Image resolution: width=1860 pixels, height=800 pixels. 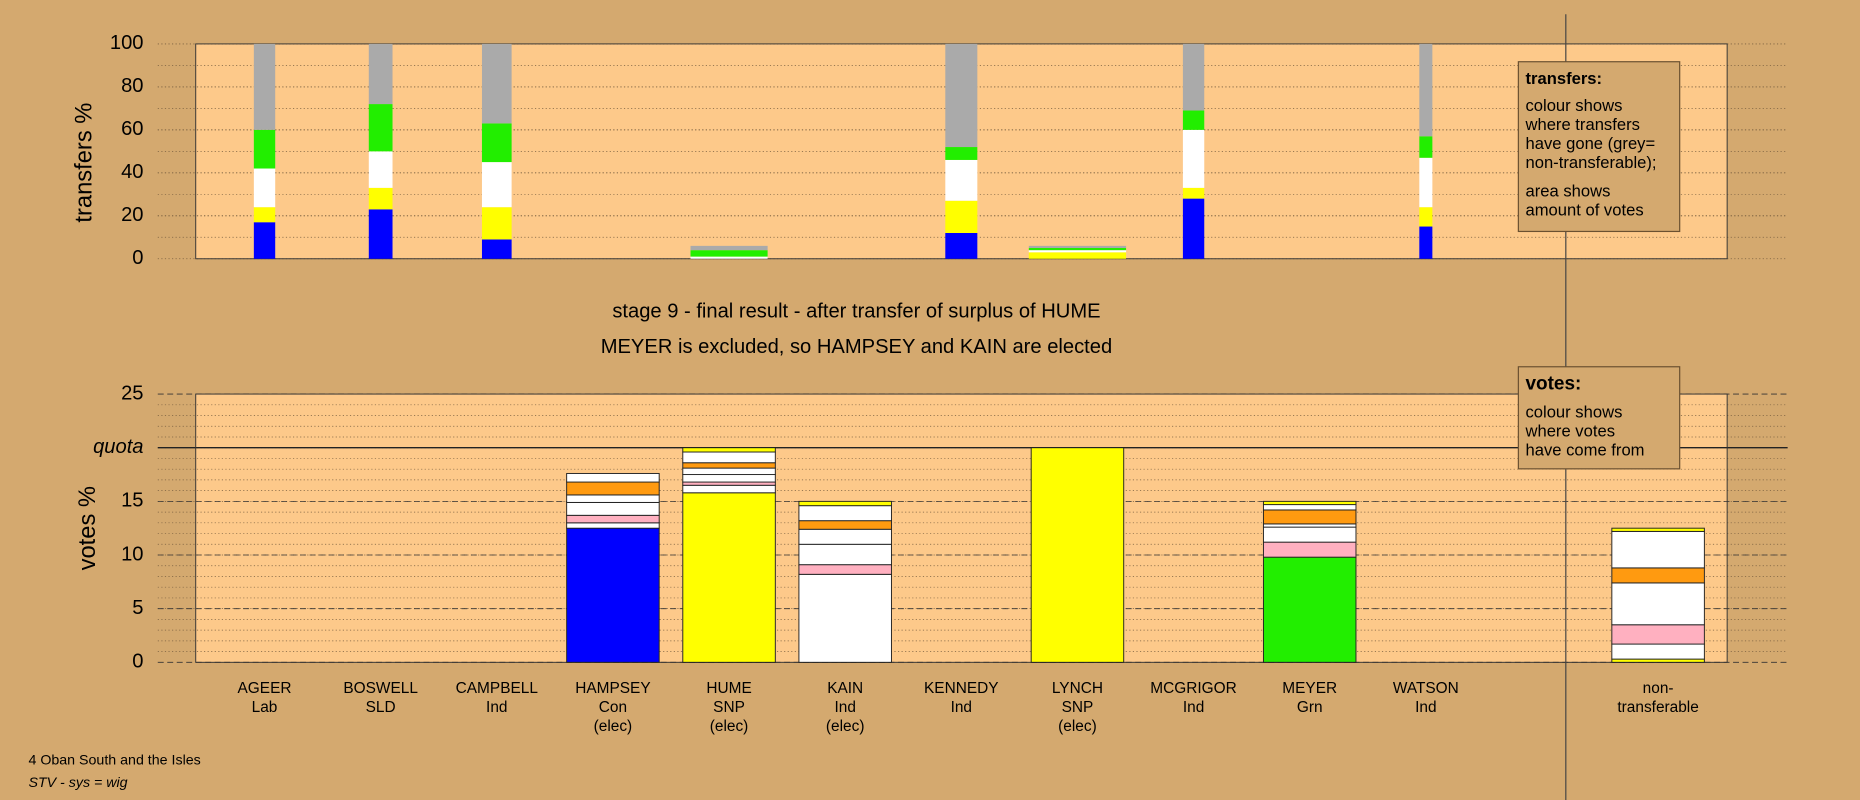 I want to click on y-tick-label: 20, so click(x=132, y=215).